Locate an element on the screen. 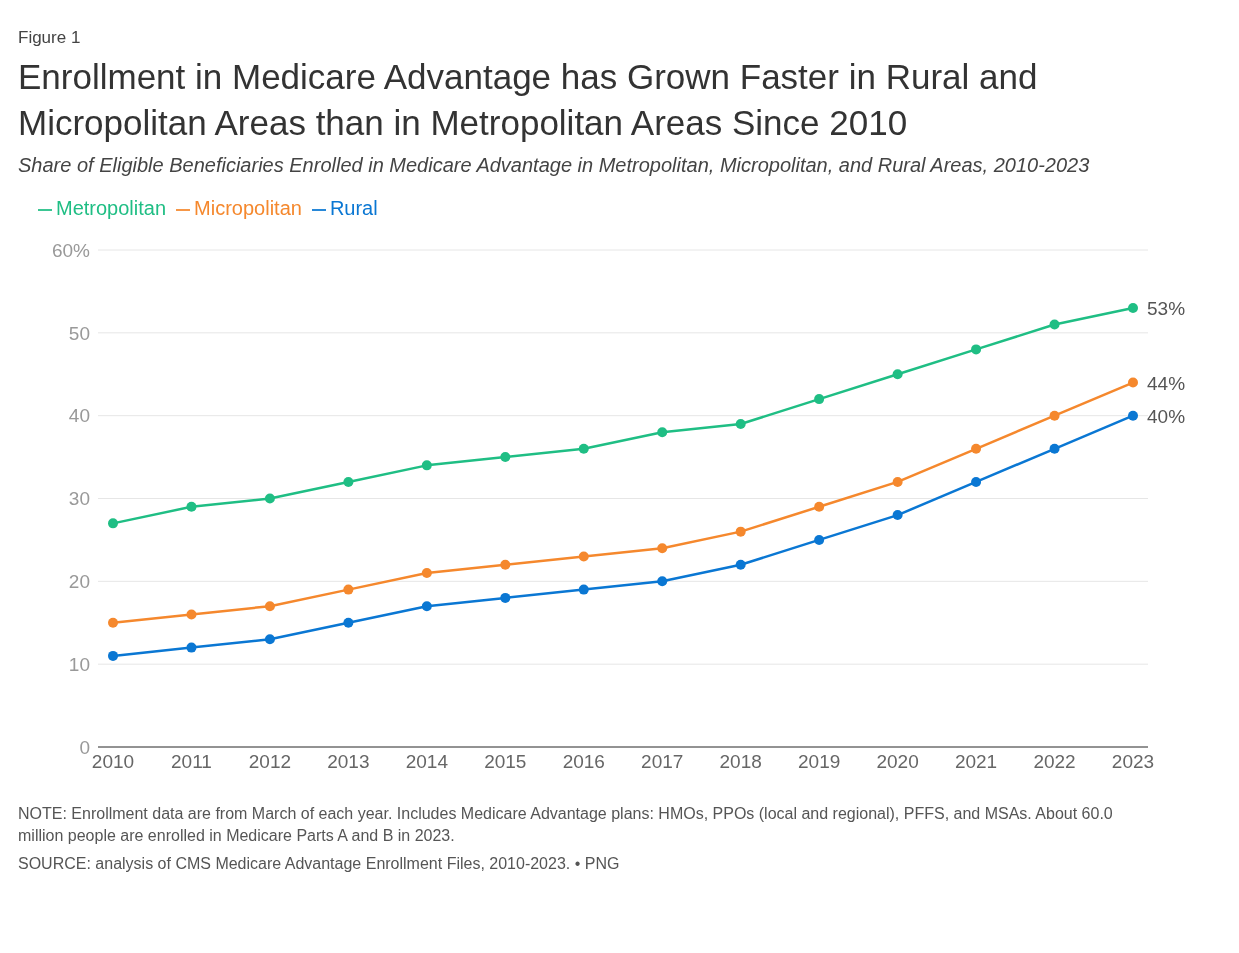 The image size is (1239, 953). legend-label: Rural is located at coordinates (353, 208).